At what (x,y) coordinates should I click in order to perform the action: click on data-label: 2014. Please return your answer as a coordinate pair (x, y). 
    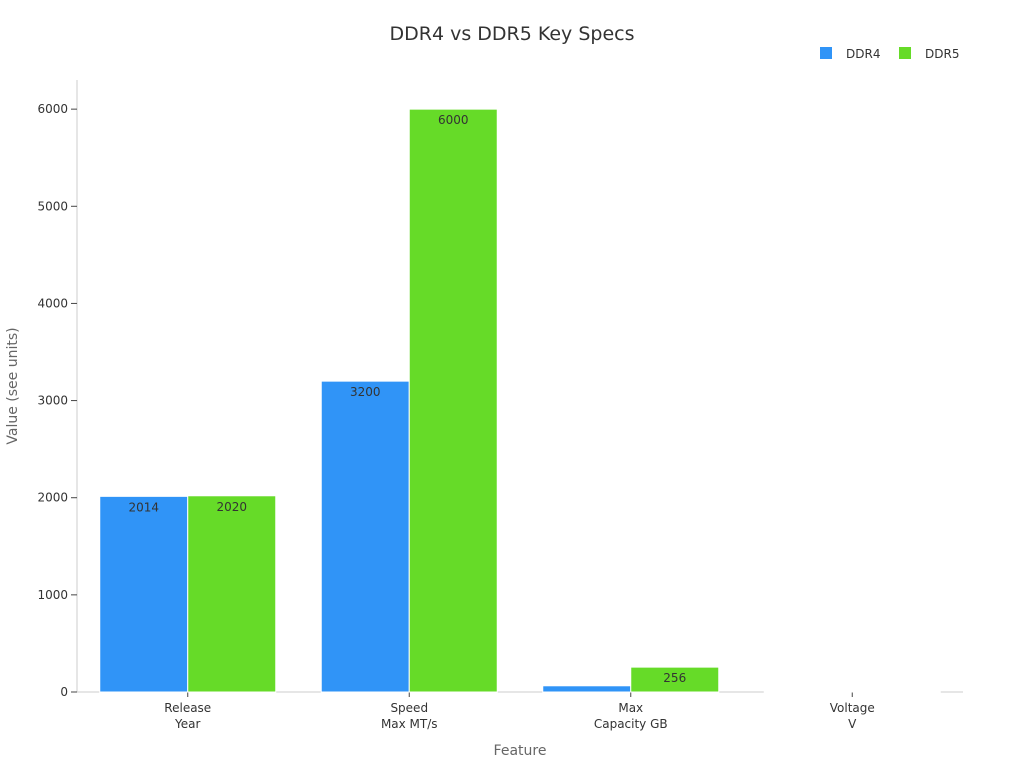
    Looking at the image, I should click on (143, 507).